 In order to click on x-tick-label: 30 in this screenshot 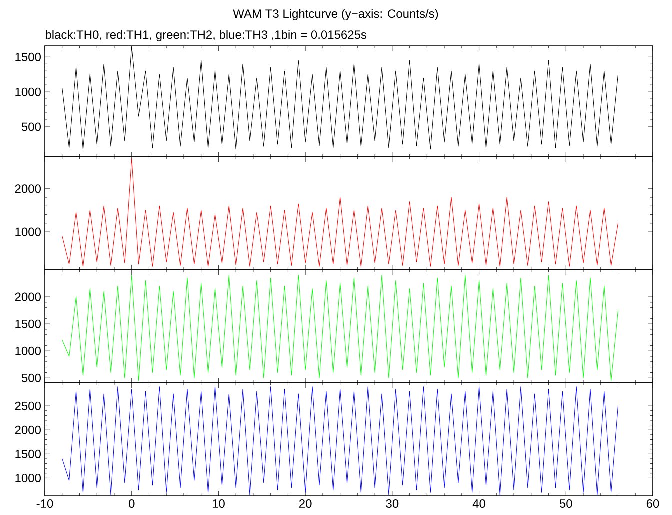, I will do `click(392, 504)`.